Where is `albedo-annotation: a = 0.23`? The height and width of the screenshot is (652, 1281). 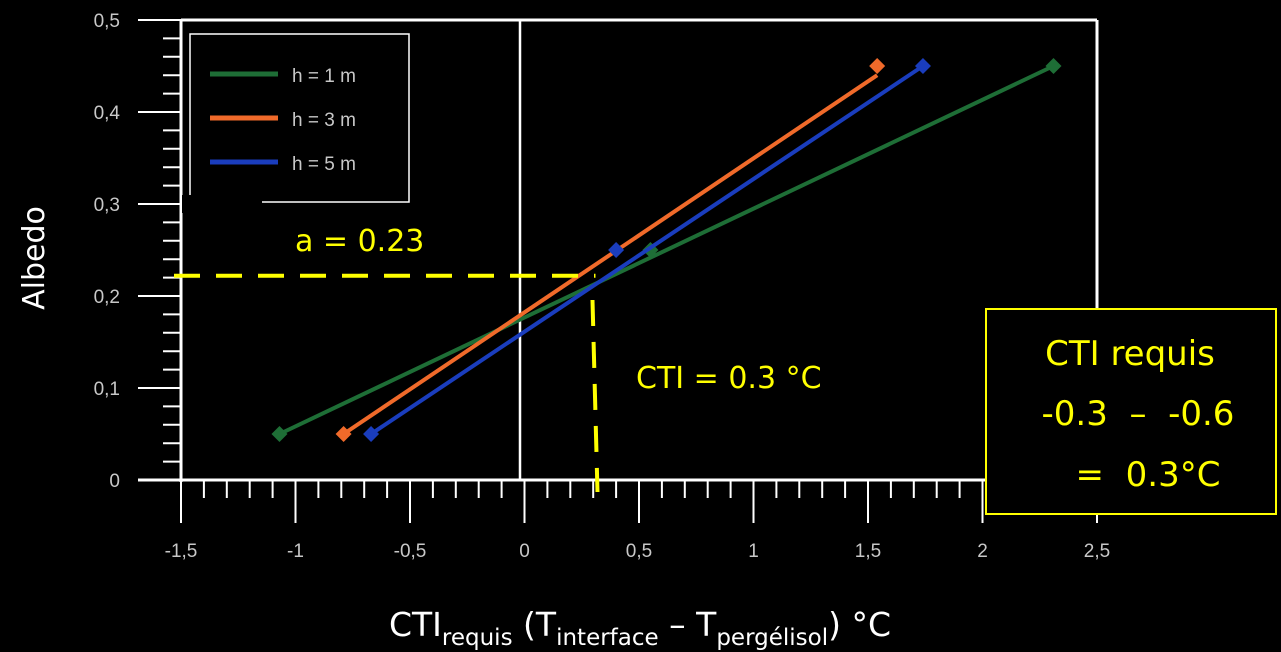 albedo-annotation: a = 0.23 is located at coordinates (359, 241).